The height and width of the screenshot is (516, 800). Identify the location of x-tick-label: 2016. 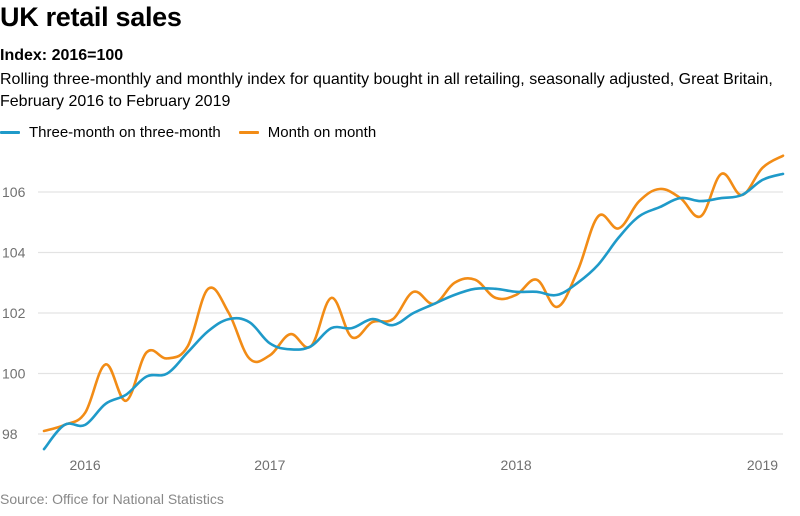
(84, 465).